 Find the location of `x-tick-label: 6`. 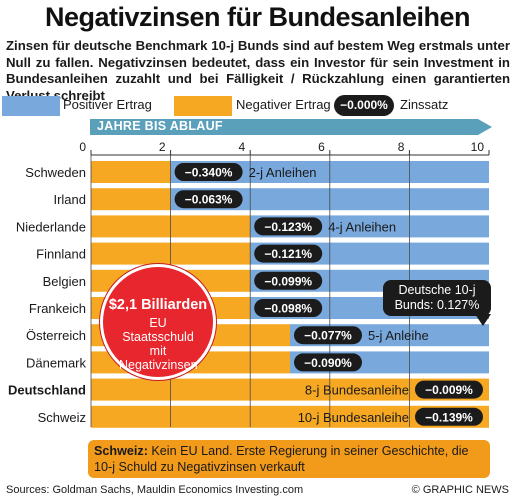

x-tick-label: 6 is located at coordinates (321, 147).